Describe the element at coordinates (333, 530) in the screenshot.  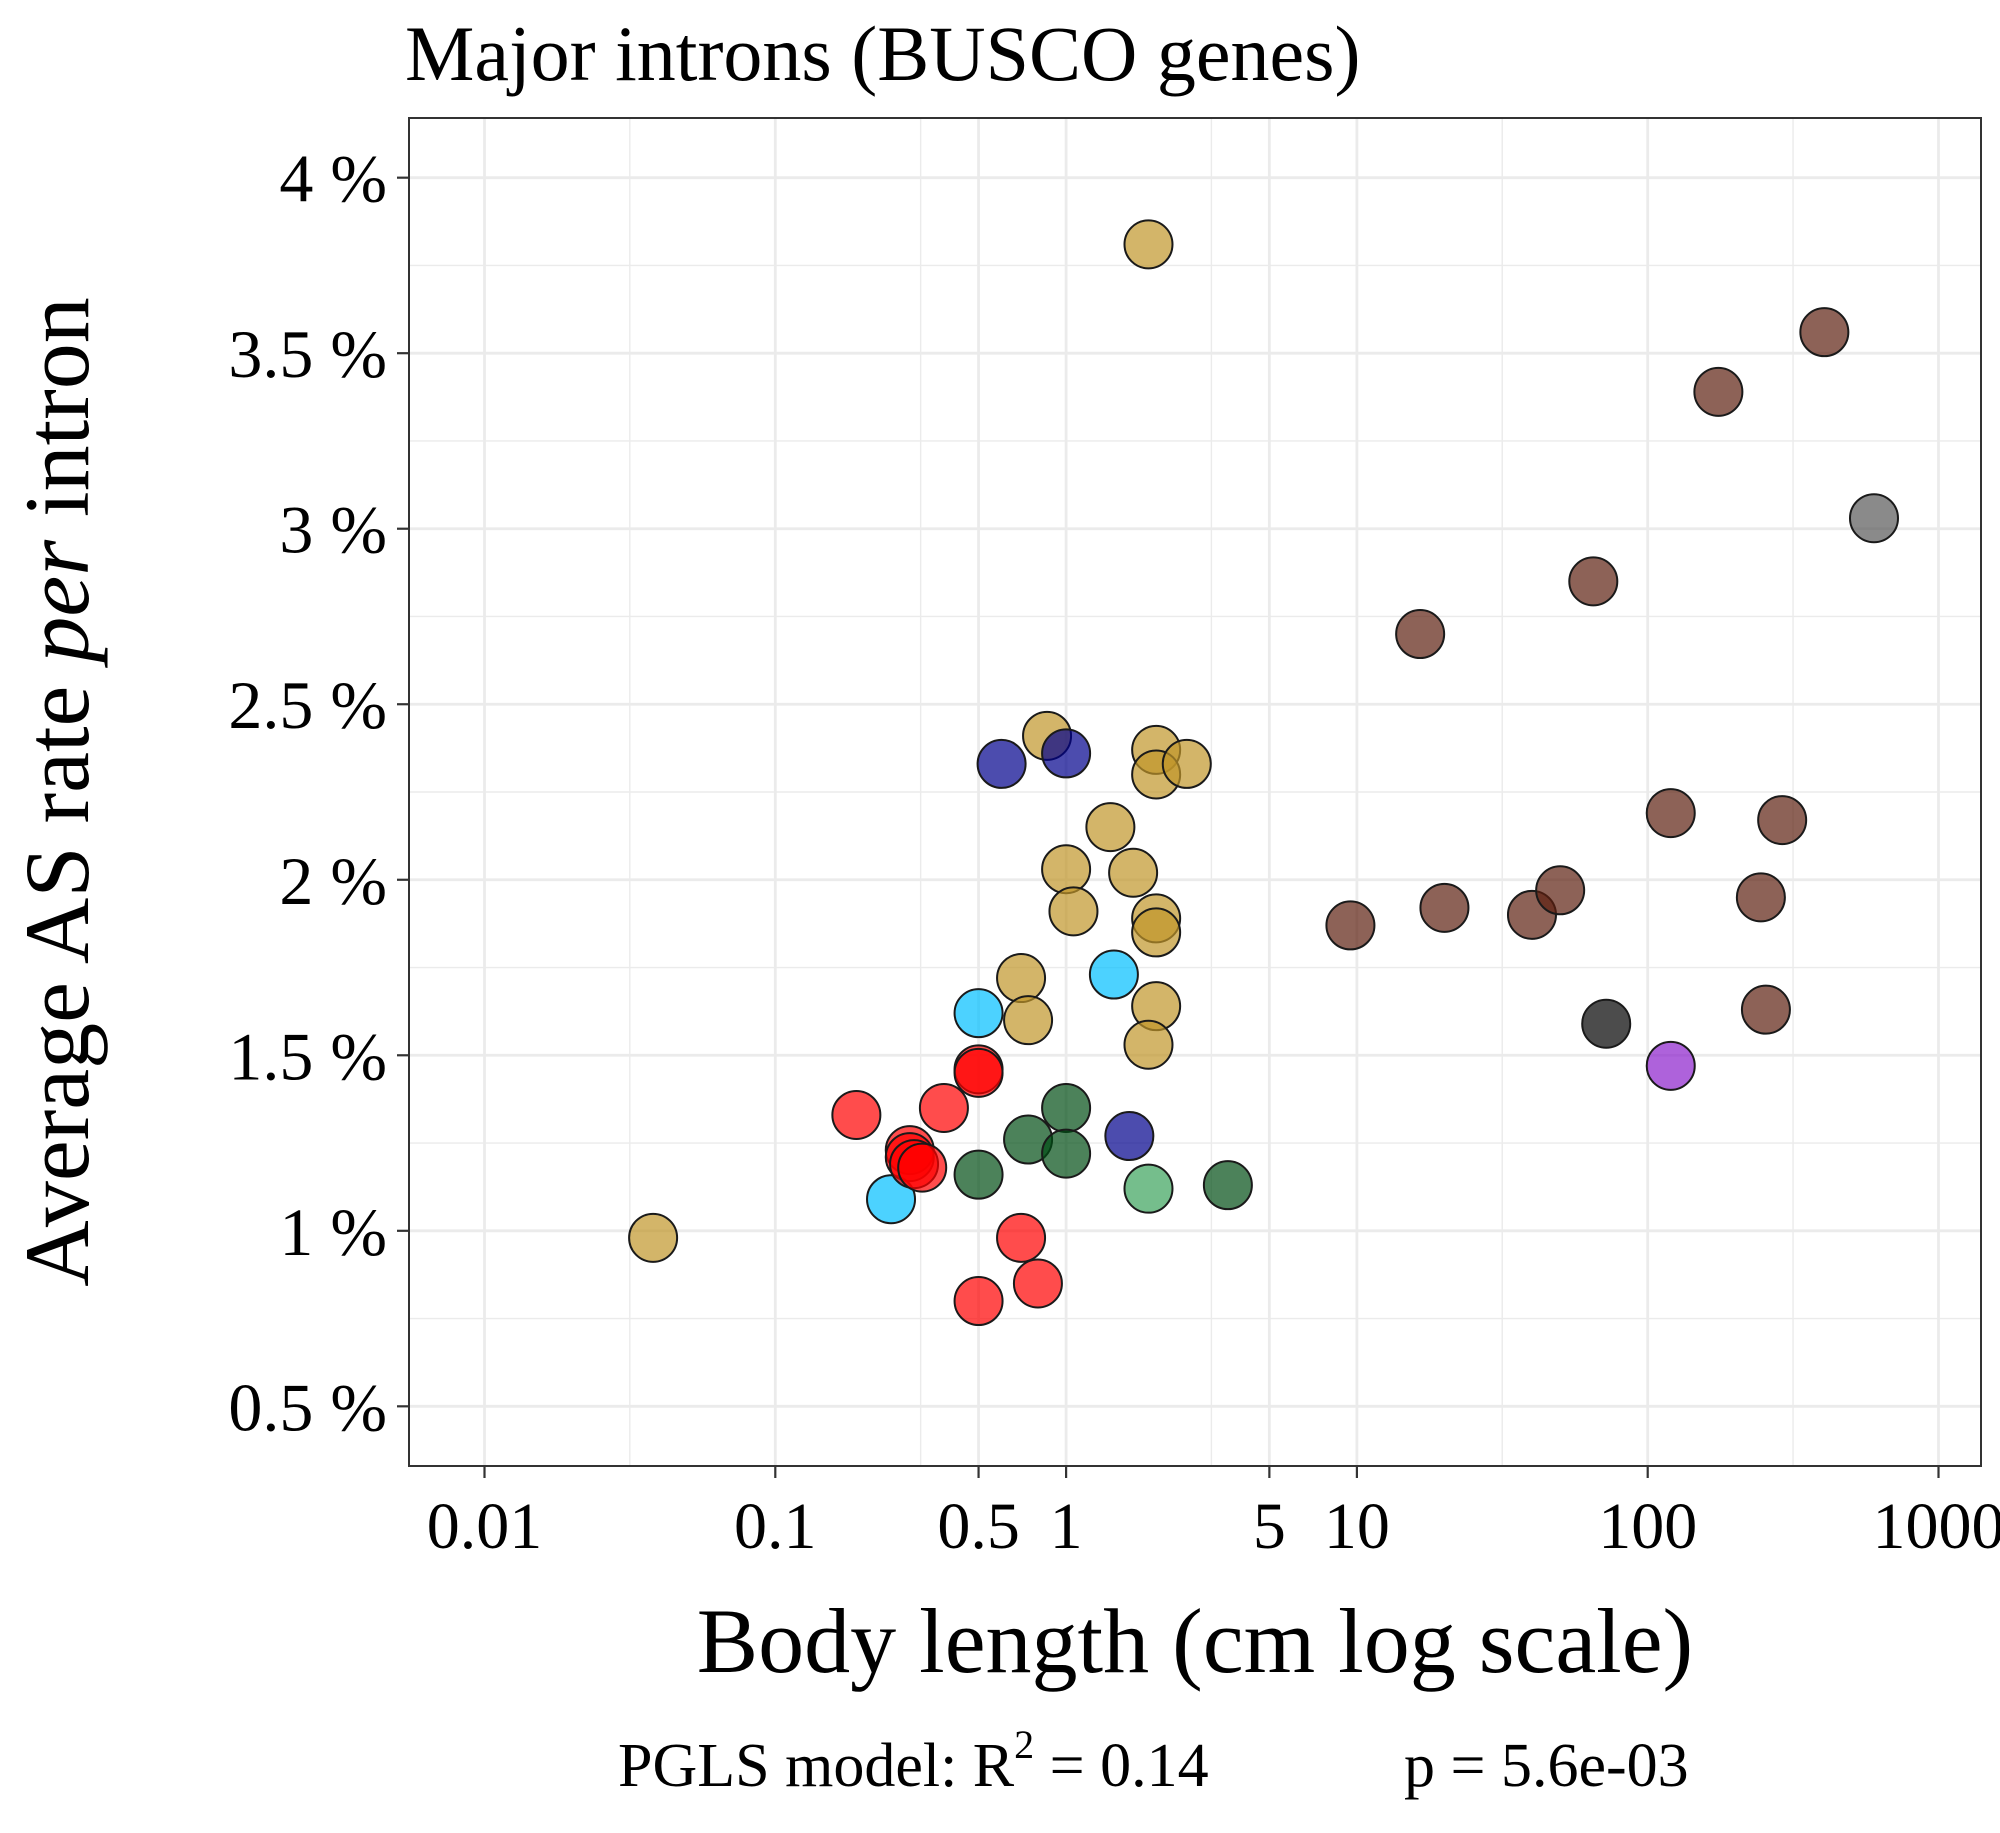
I see `y-tick-label: 3 %` at that location.